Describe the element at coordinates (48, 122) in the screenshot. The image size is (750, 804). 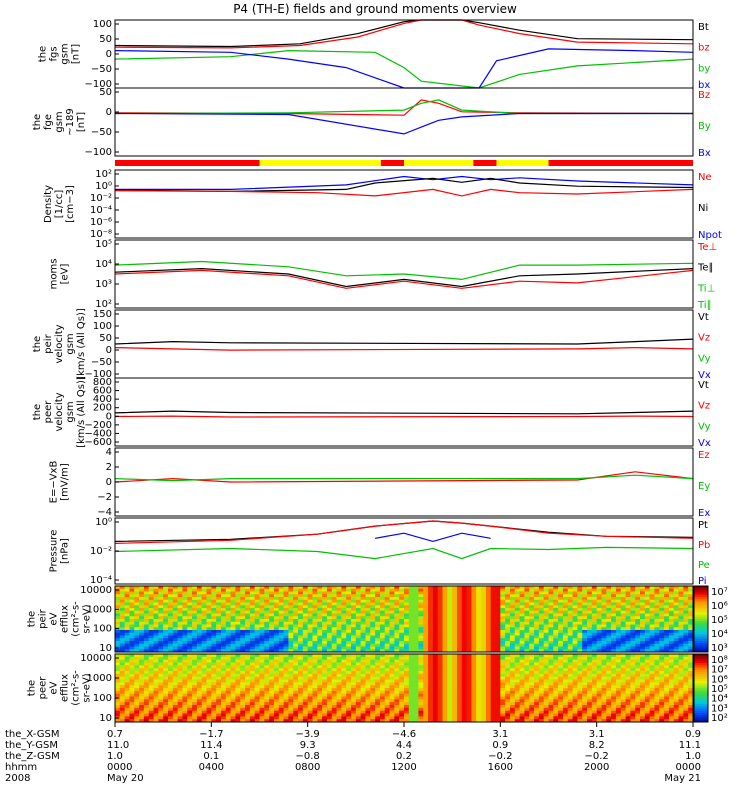
I see `y-axis-label: fge` at that location.